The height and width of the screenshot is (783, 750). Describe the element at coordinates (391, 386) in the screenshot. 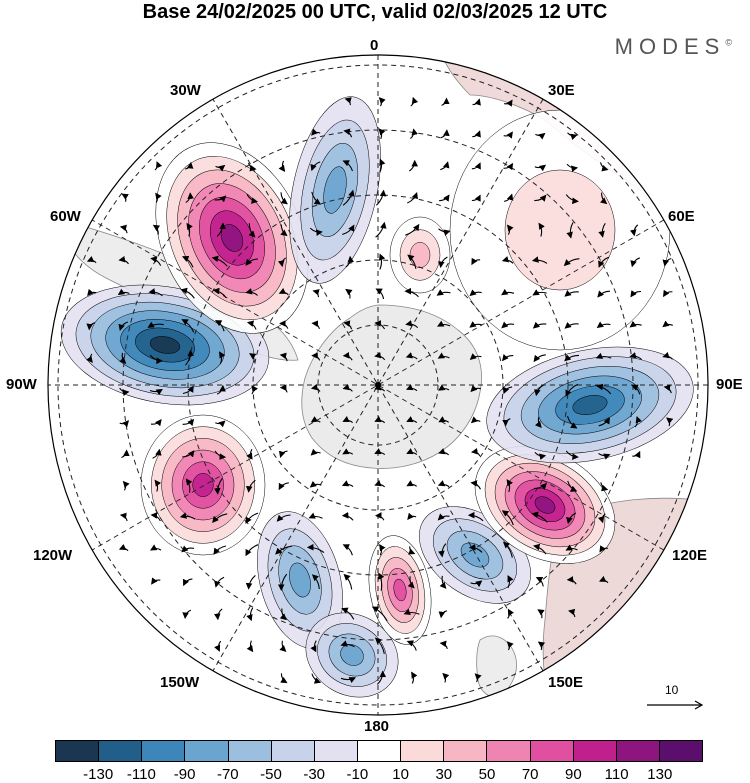

I see `antarctica-shape` at that location.